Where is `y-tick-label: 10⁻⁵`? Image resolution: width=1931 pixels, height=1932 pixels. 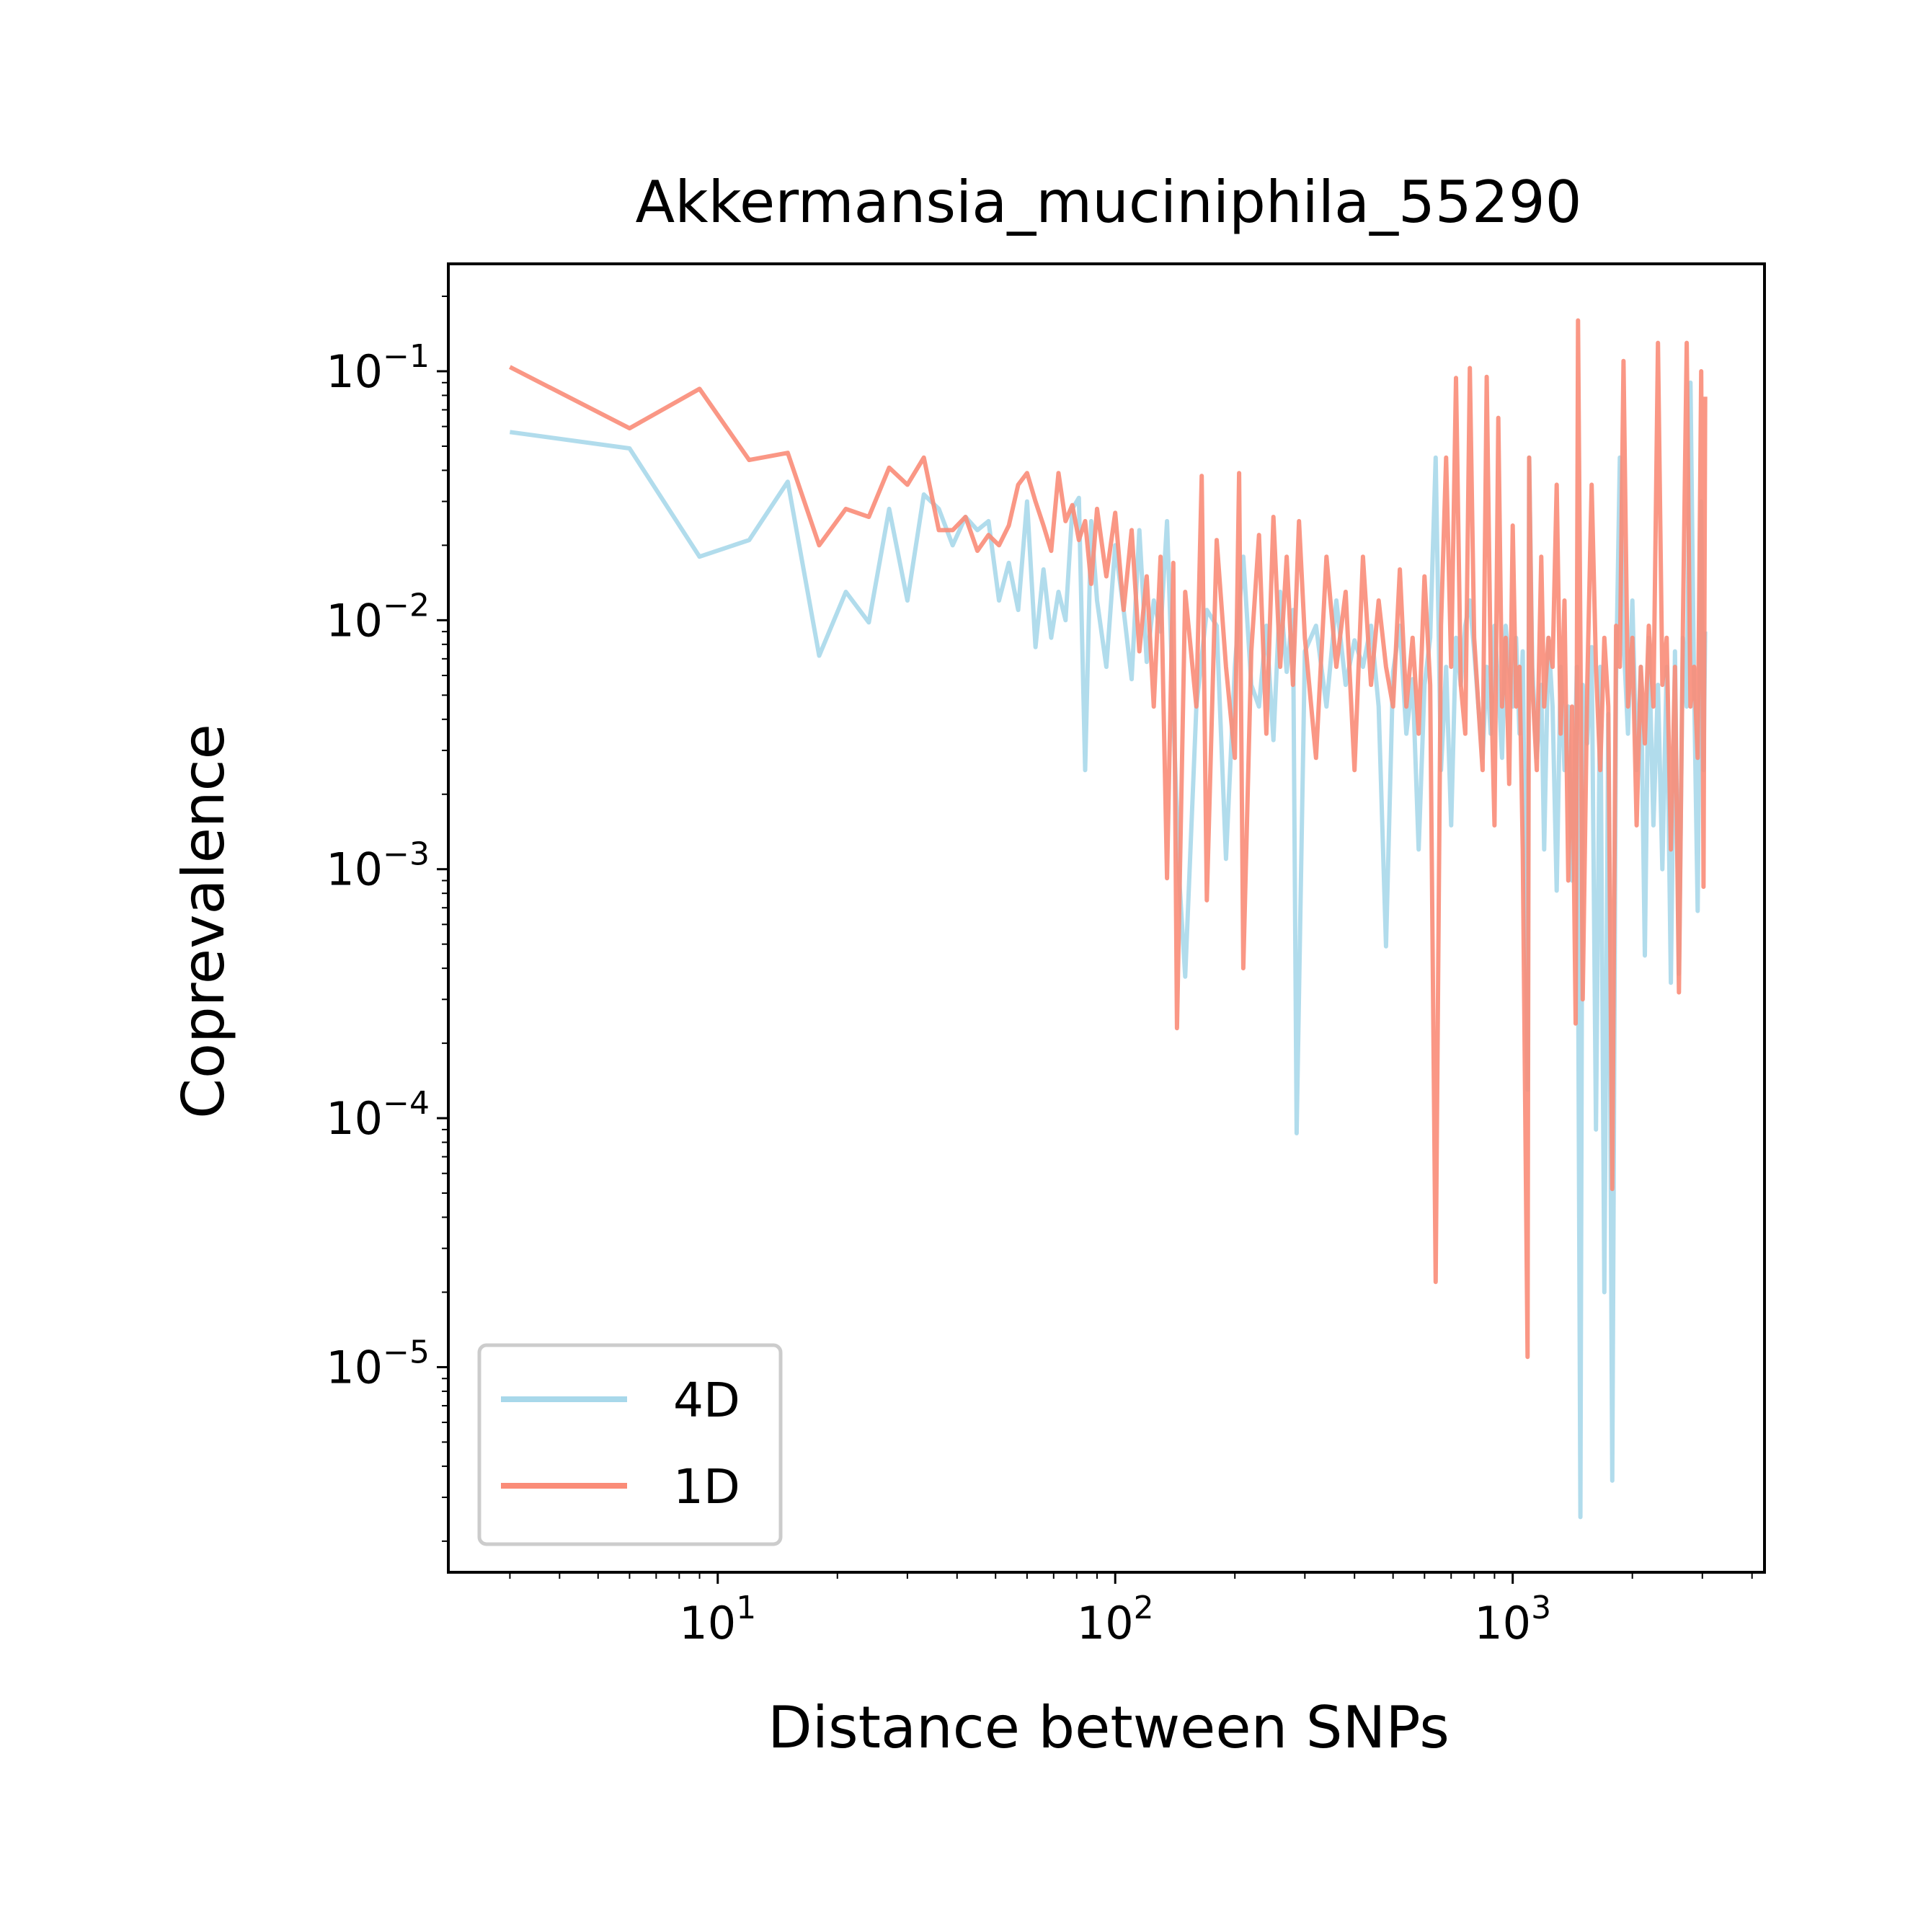 y-tick-label: 10⁻⁵ is located at coordinates (378, 1363).